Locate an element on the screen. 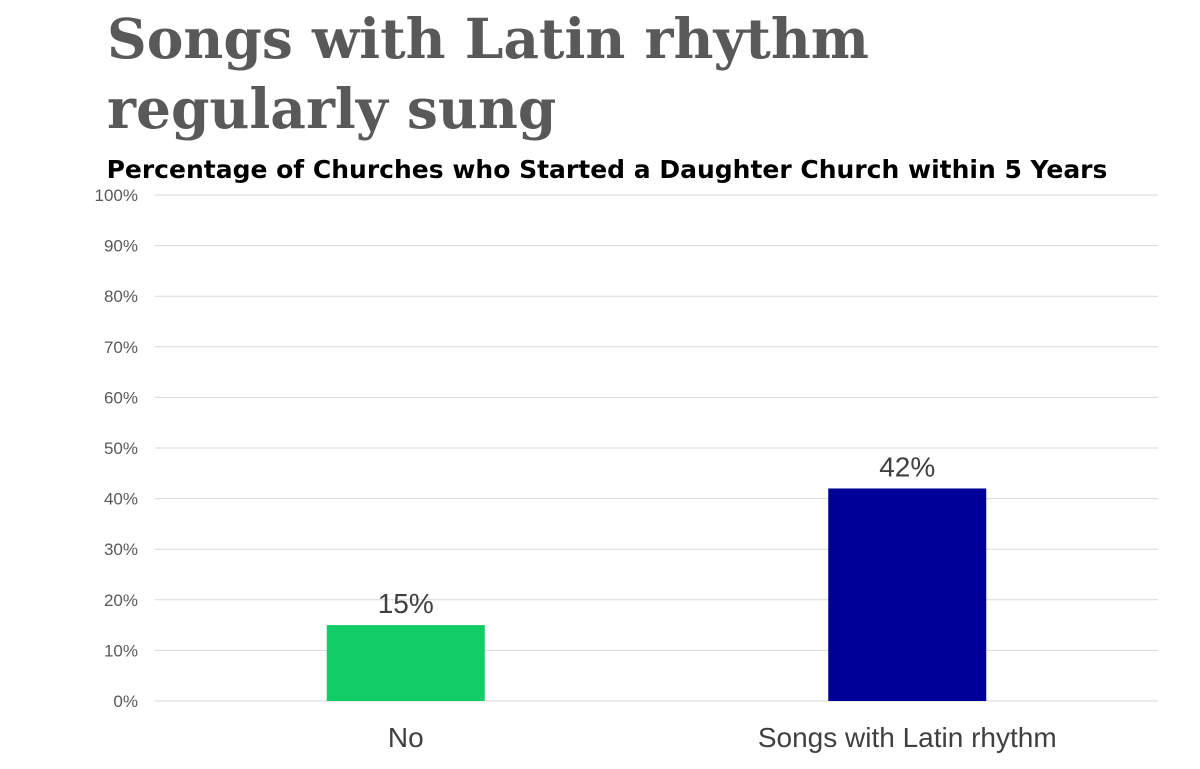 The width and height of the screenshot is (1200, 769). data-labels: 15% 42% is located at coordinates (657, 535).